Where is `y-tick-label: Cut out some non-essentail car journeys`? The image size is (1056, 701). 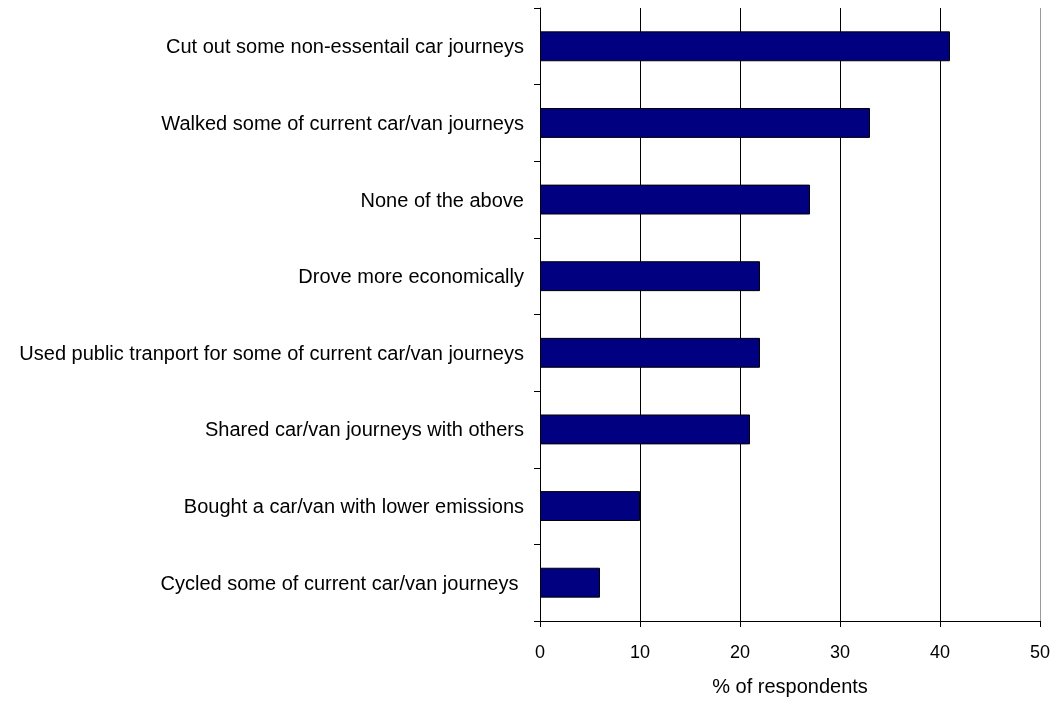
y-tick-label: Cut out some non-essentail car journeys is located at coordinates (345, 46).